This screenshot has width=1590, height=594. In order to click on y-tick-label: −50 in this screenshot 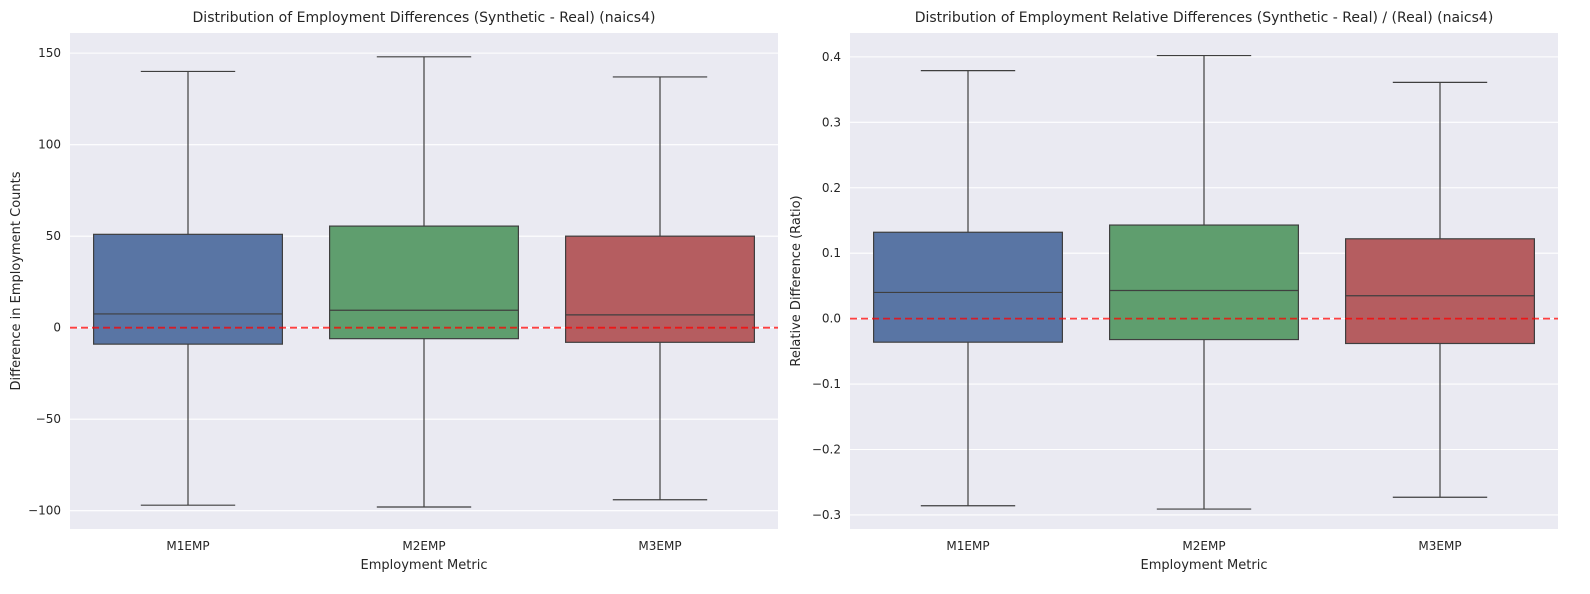, I will do `click(48, 419)`.